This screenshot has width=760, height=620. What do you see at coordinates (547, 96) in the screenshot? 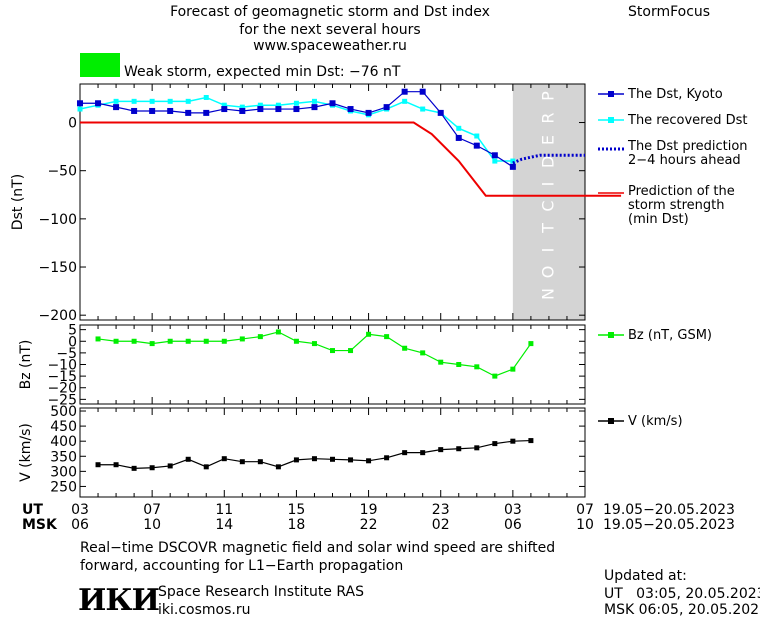
I see `prediction-label-letter: P` at bounding box center [547, 96].